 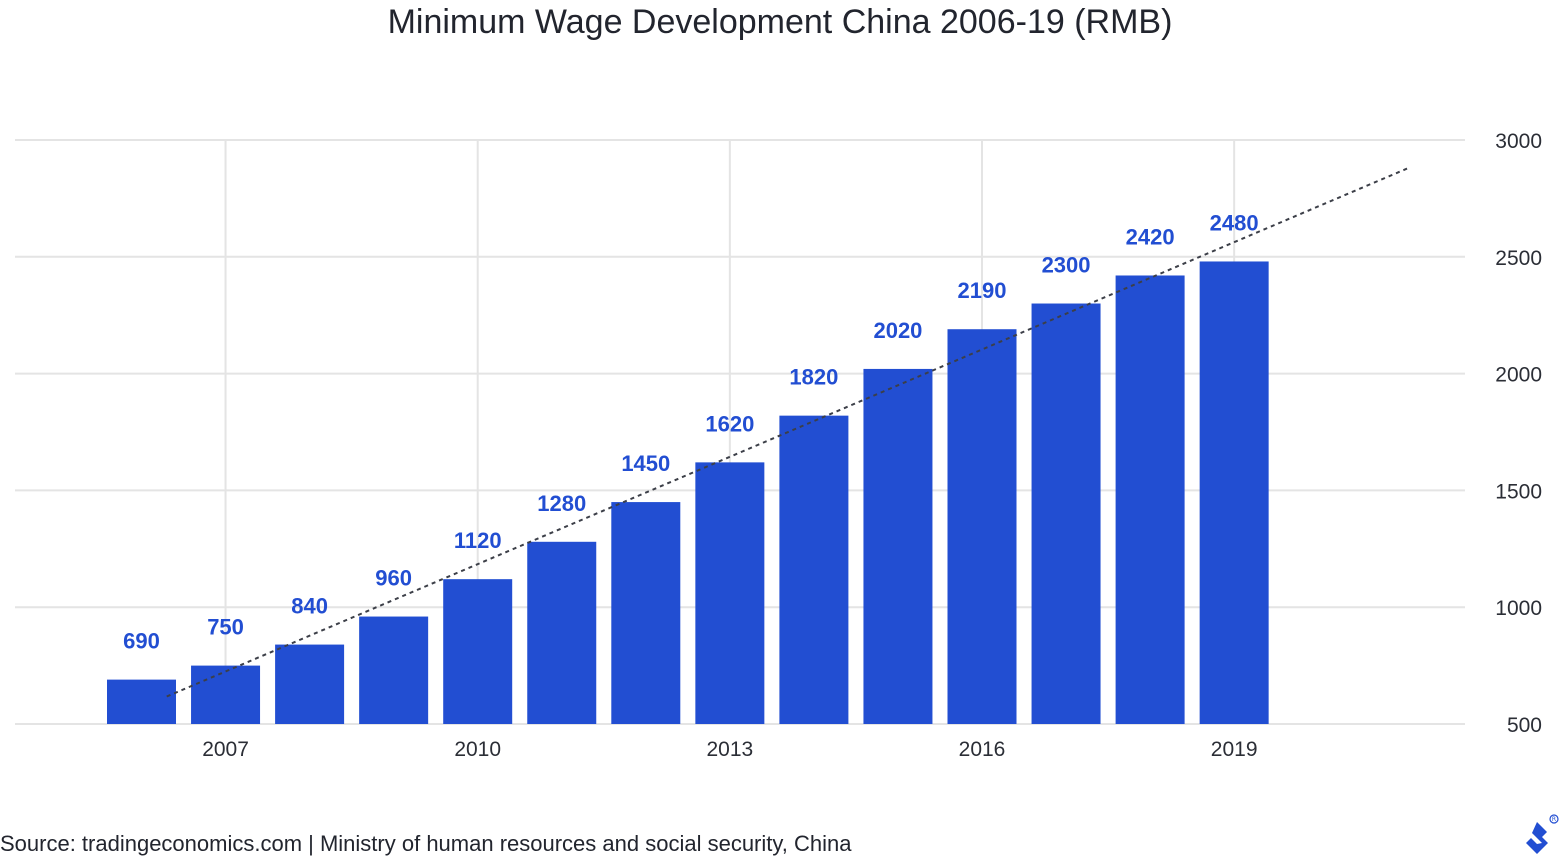 What do you see at coordinates (1518, 608) in the screenshot?
I see `y-tick-label: 1000` at bounding box center [1518, 608].